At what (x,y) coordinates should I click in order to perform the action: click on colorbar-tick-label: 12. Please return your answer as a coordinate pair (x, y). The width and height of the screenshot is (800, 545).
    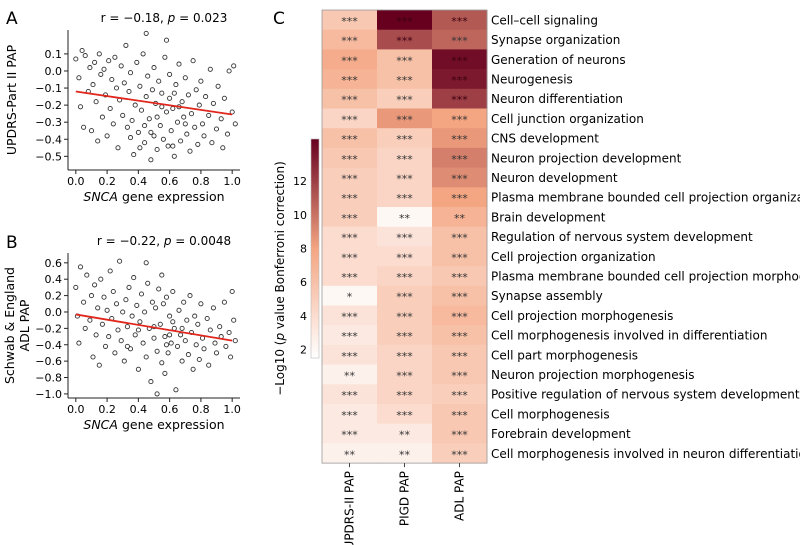
    Looking at the image, I should click on (300, 181).